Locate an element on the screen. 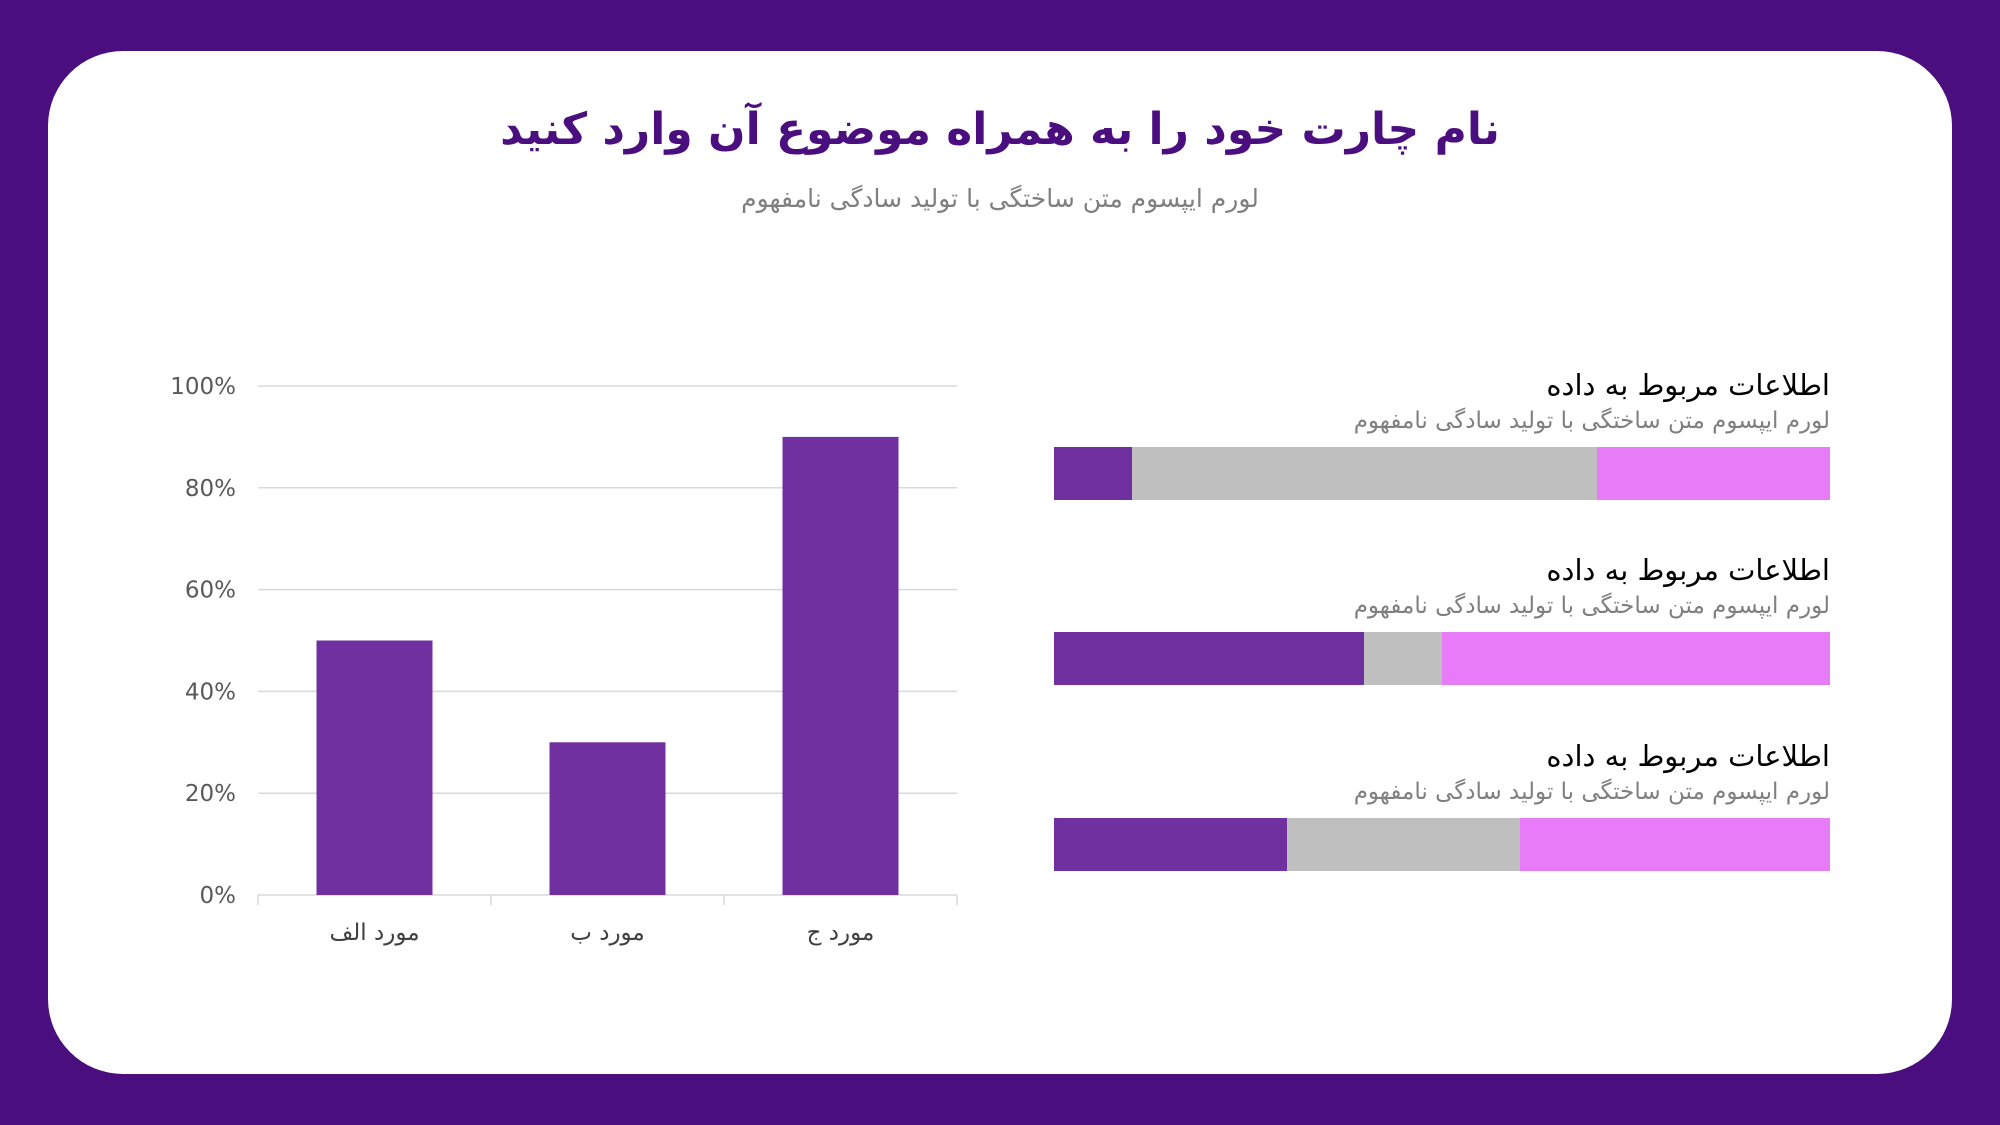 This screenshot has height=1125, width=2000. x-category-label: مورد ج is located at coordinates (841, 933).